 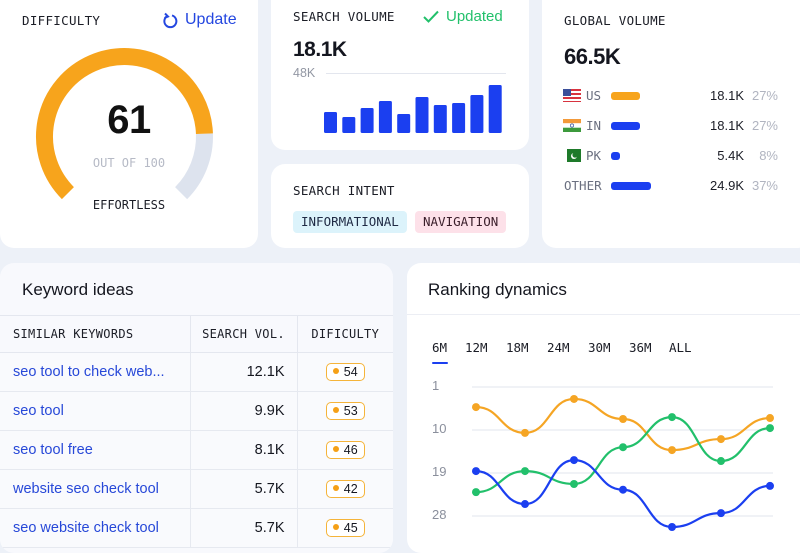 What do you see at coordinates (244, 411) in the screenshot?
I see `keyword-volume: 9.9K` at bounding box center [244, 411].